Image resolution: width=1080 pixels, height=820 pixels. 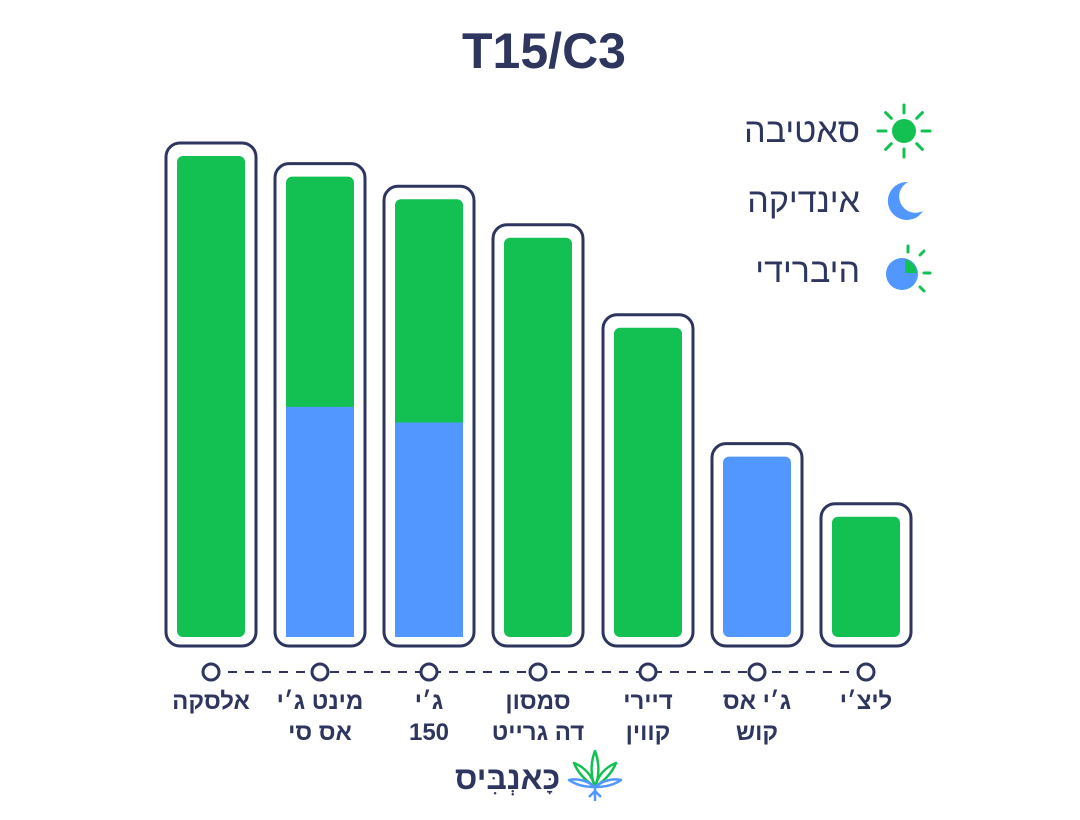 What do you see at coordinates (544, 51) in the screenshot?
I see `chart-title: T15/C3` at bounding box center [544, 51].